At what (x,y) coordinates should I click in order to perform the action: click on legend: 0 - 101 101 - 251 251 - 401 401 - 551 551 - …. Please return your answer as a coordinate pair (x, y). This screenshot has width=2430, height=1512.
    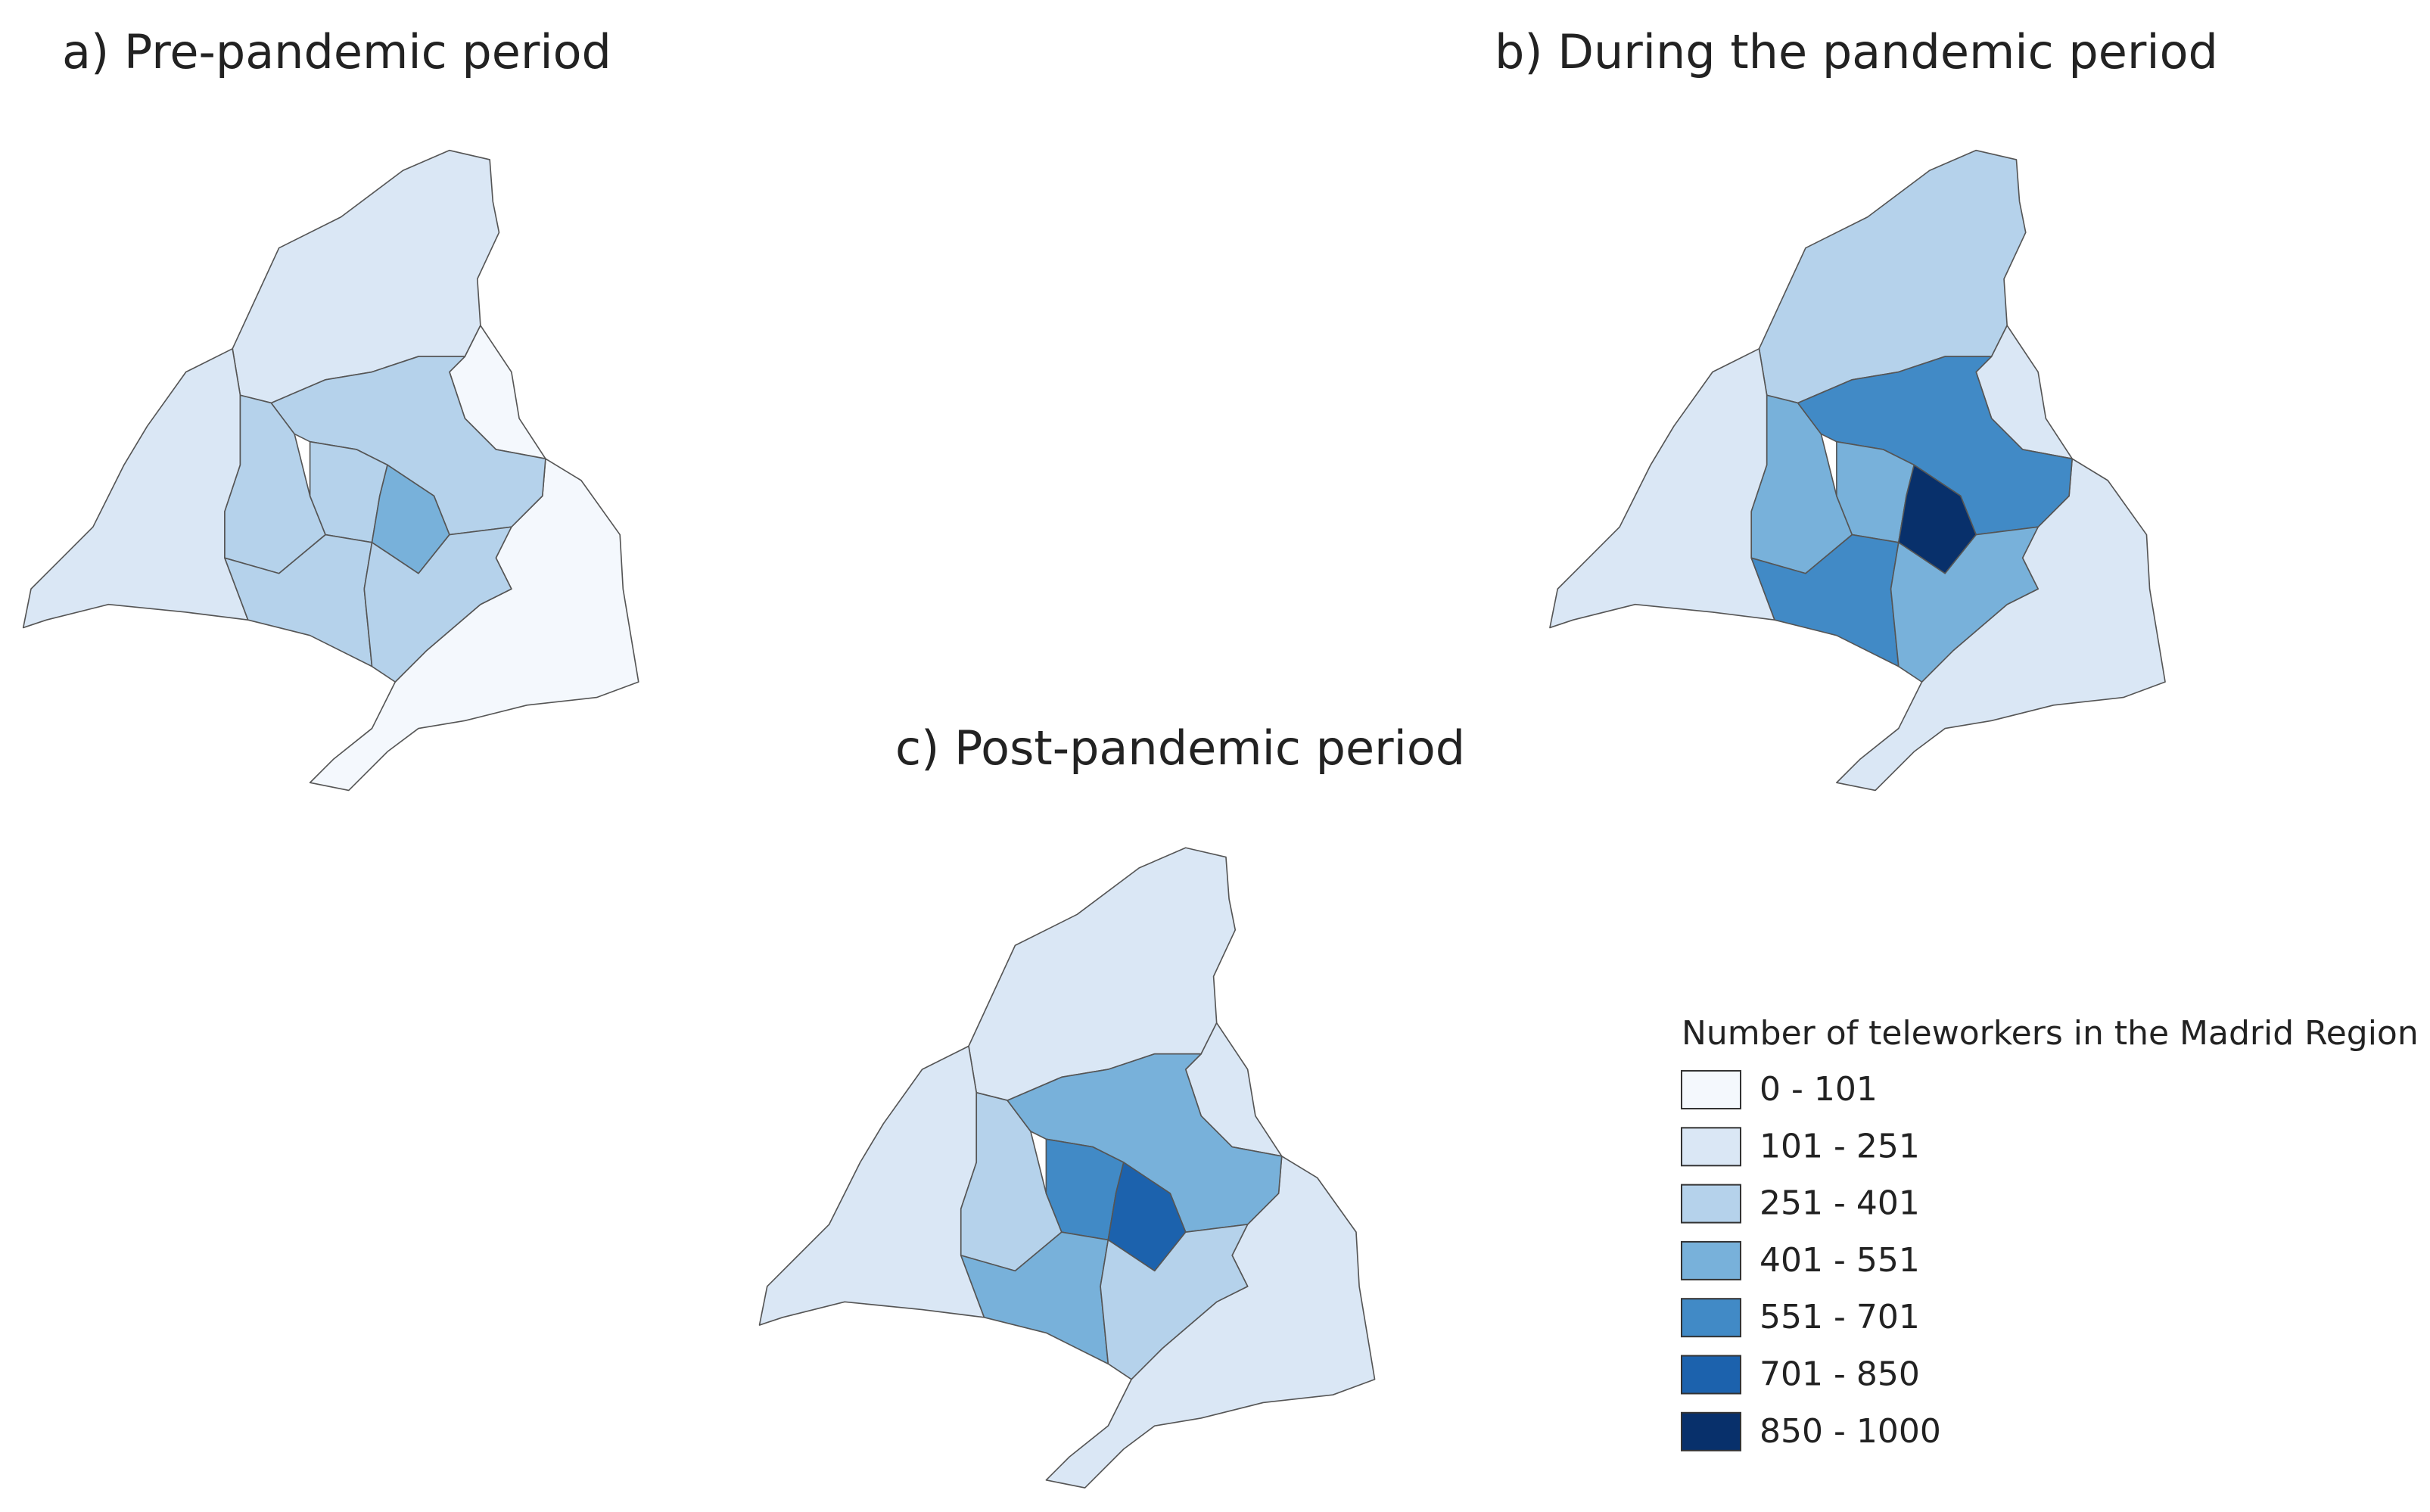
    Looking at the image, I should click on (1811, 1260).